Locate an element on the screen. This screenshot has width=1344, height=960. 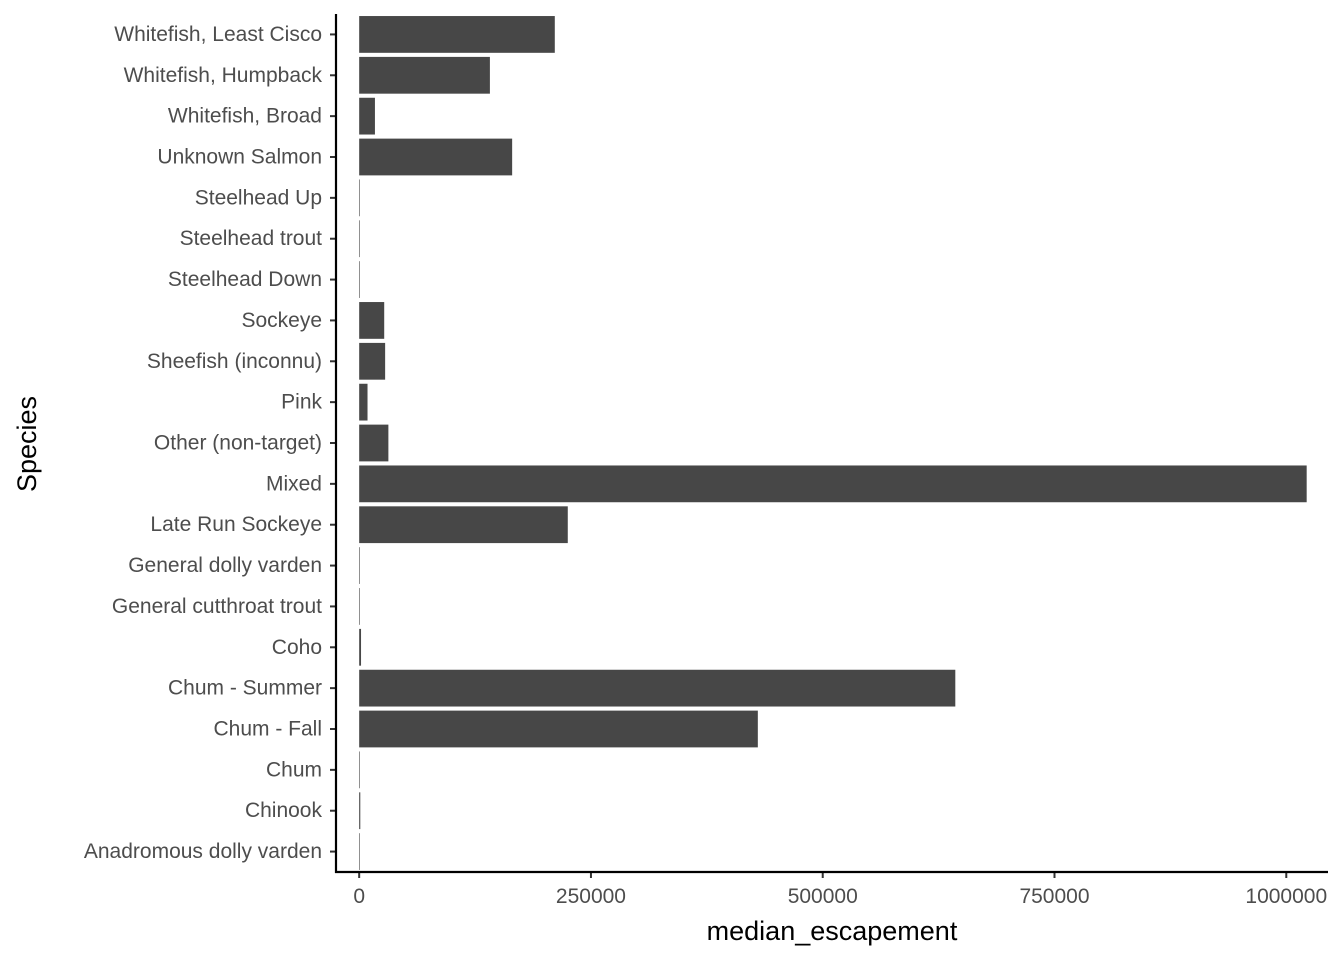
y-tick-label: Late Run Sockeye is located at coordinates (236, 524).